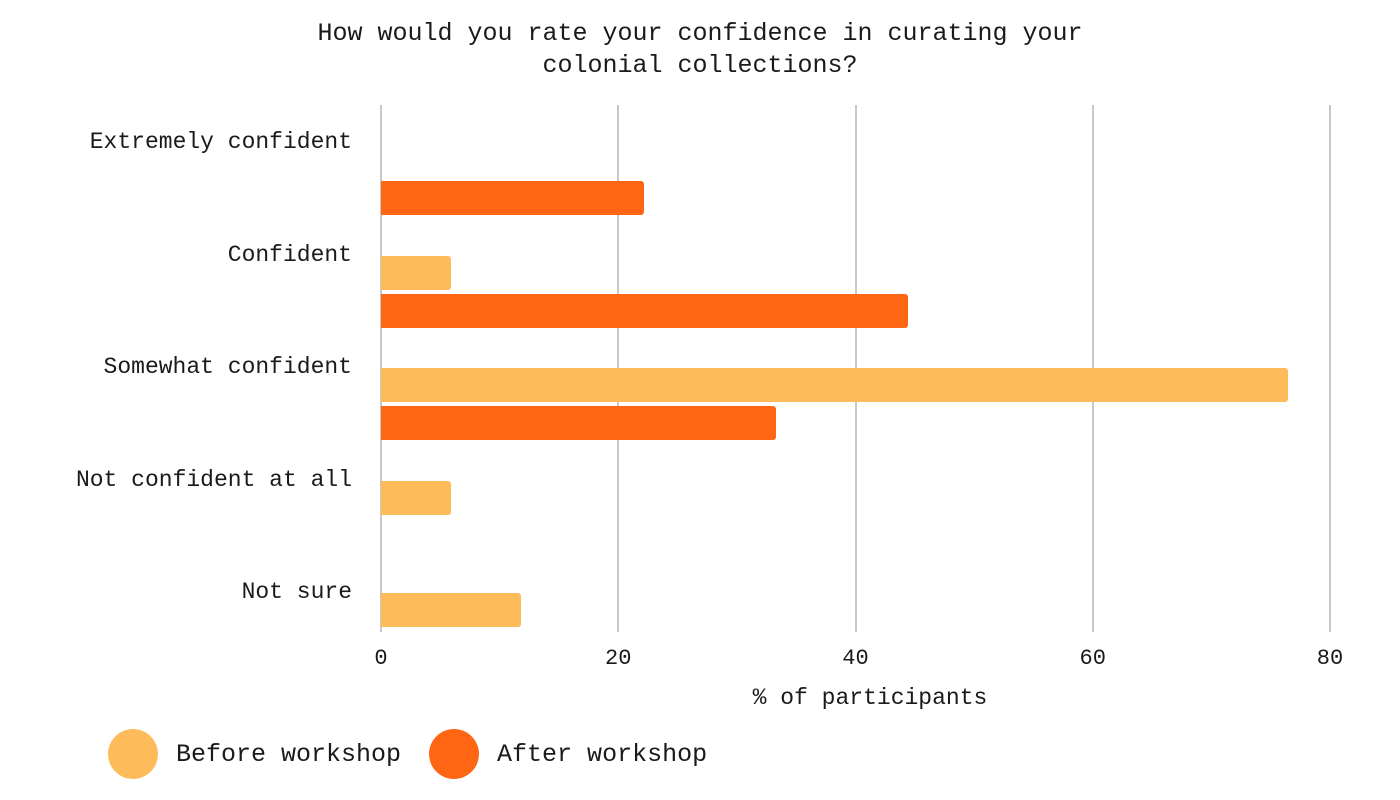 The image size is (1400, 800). Describe the element at coordinates (296, 592) in the screenshot. I see `category-label: Not sure` at that location.